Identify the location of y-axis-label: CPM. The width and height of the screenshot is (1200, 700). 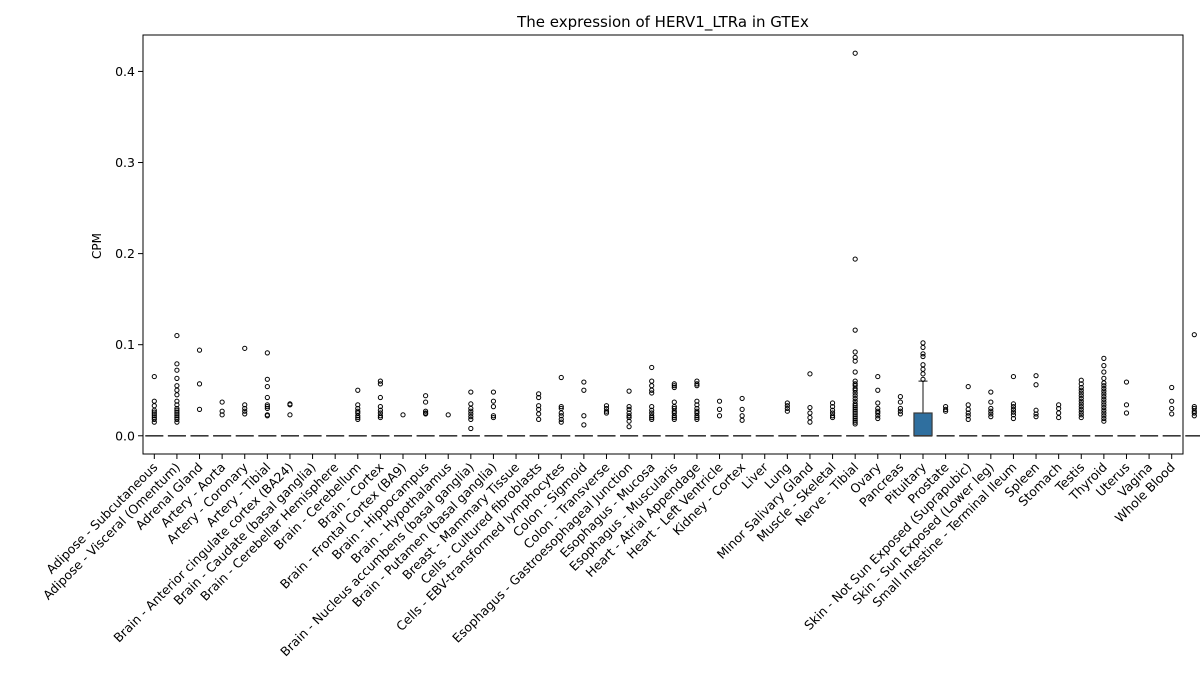
(97, 246).